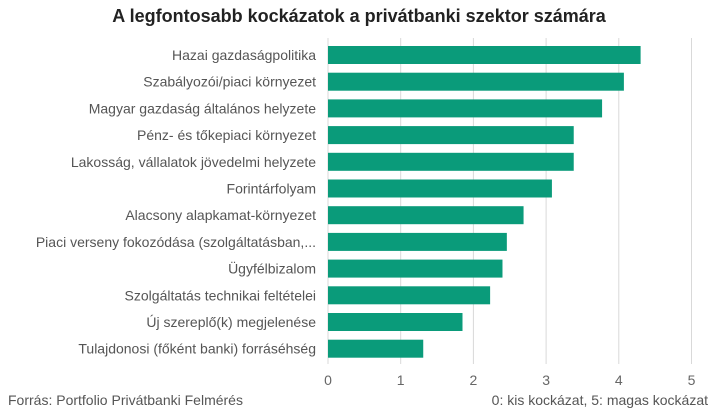  I want to click on x-tick-label: 1, so click(401, 380).